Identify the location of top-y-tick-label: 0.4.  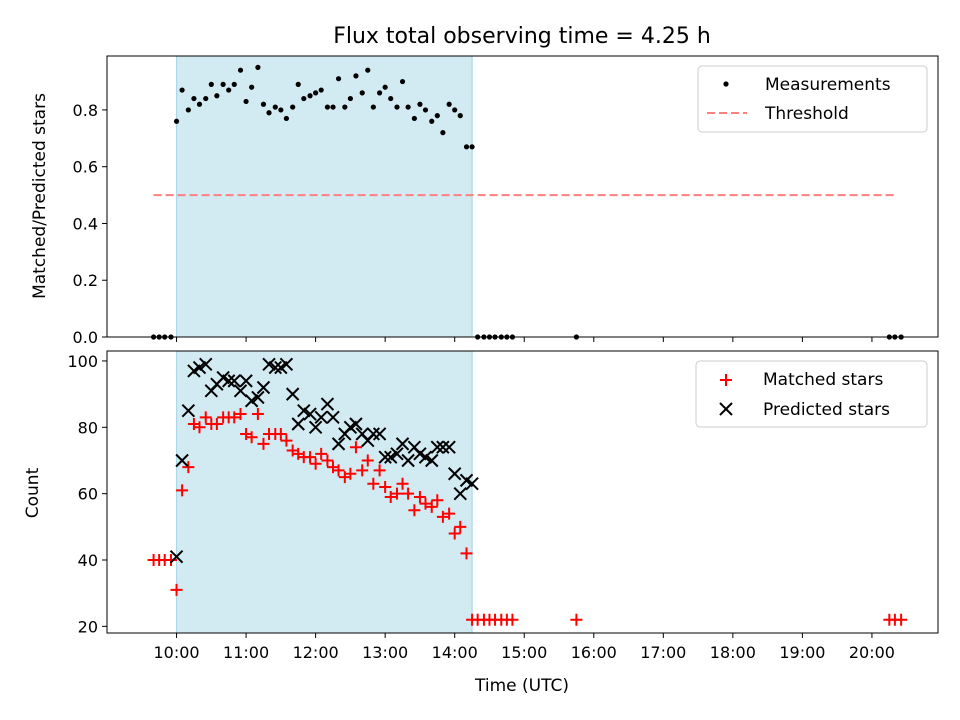
(85, 223).